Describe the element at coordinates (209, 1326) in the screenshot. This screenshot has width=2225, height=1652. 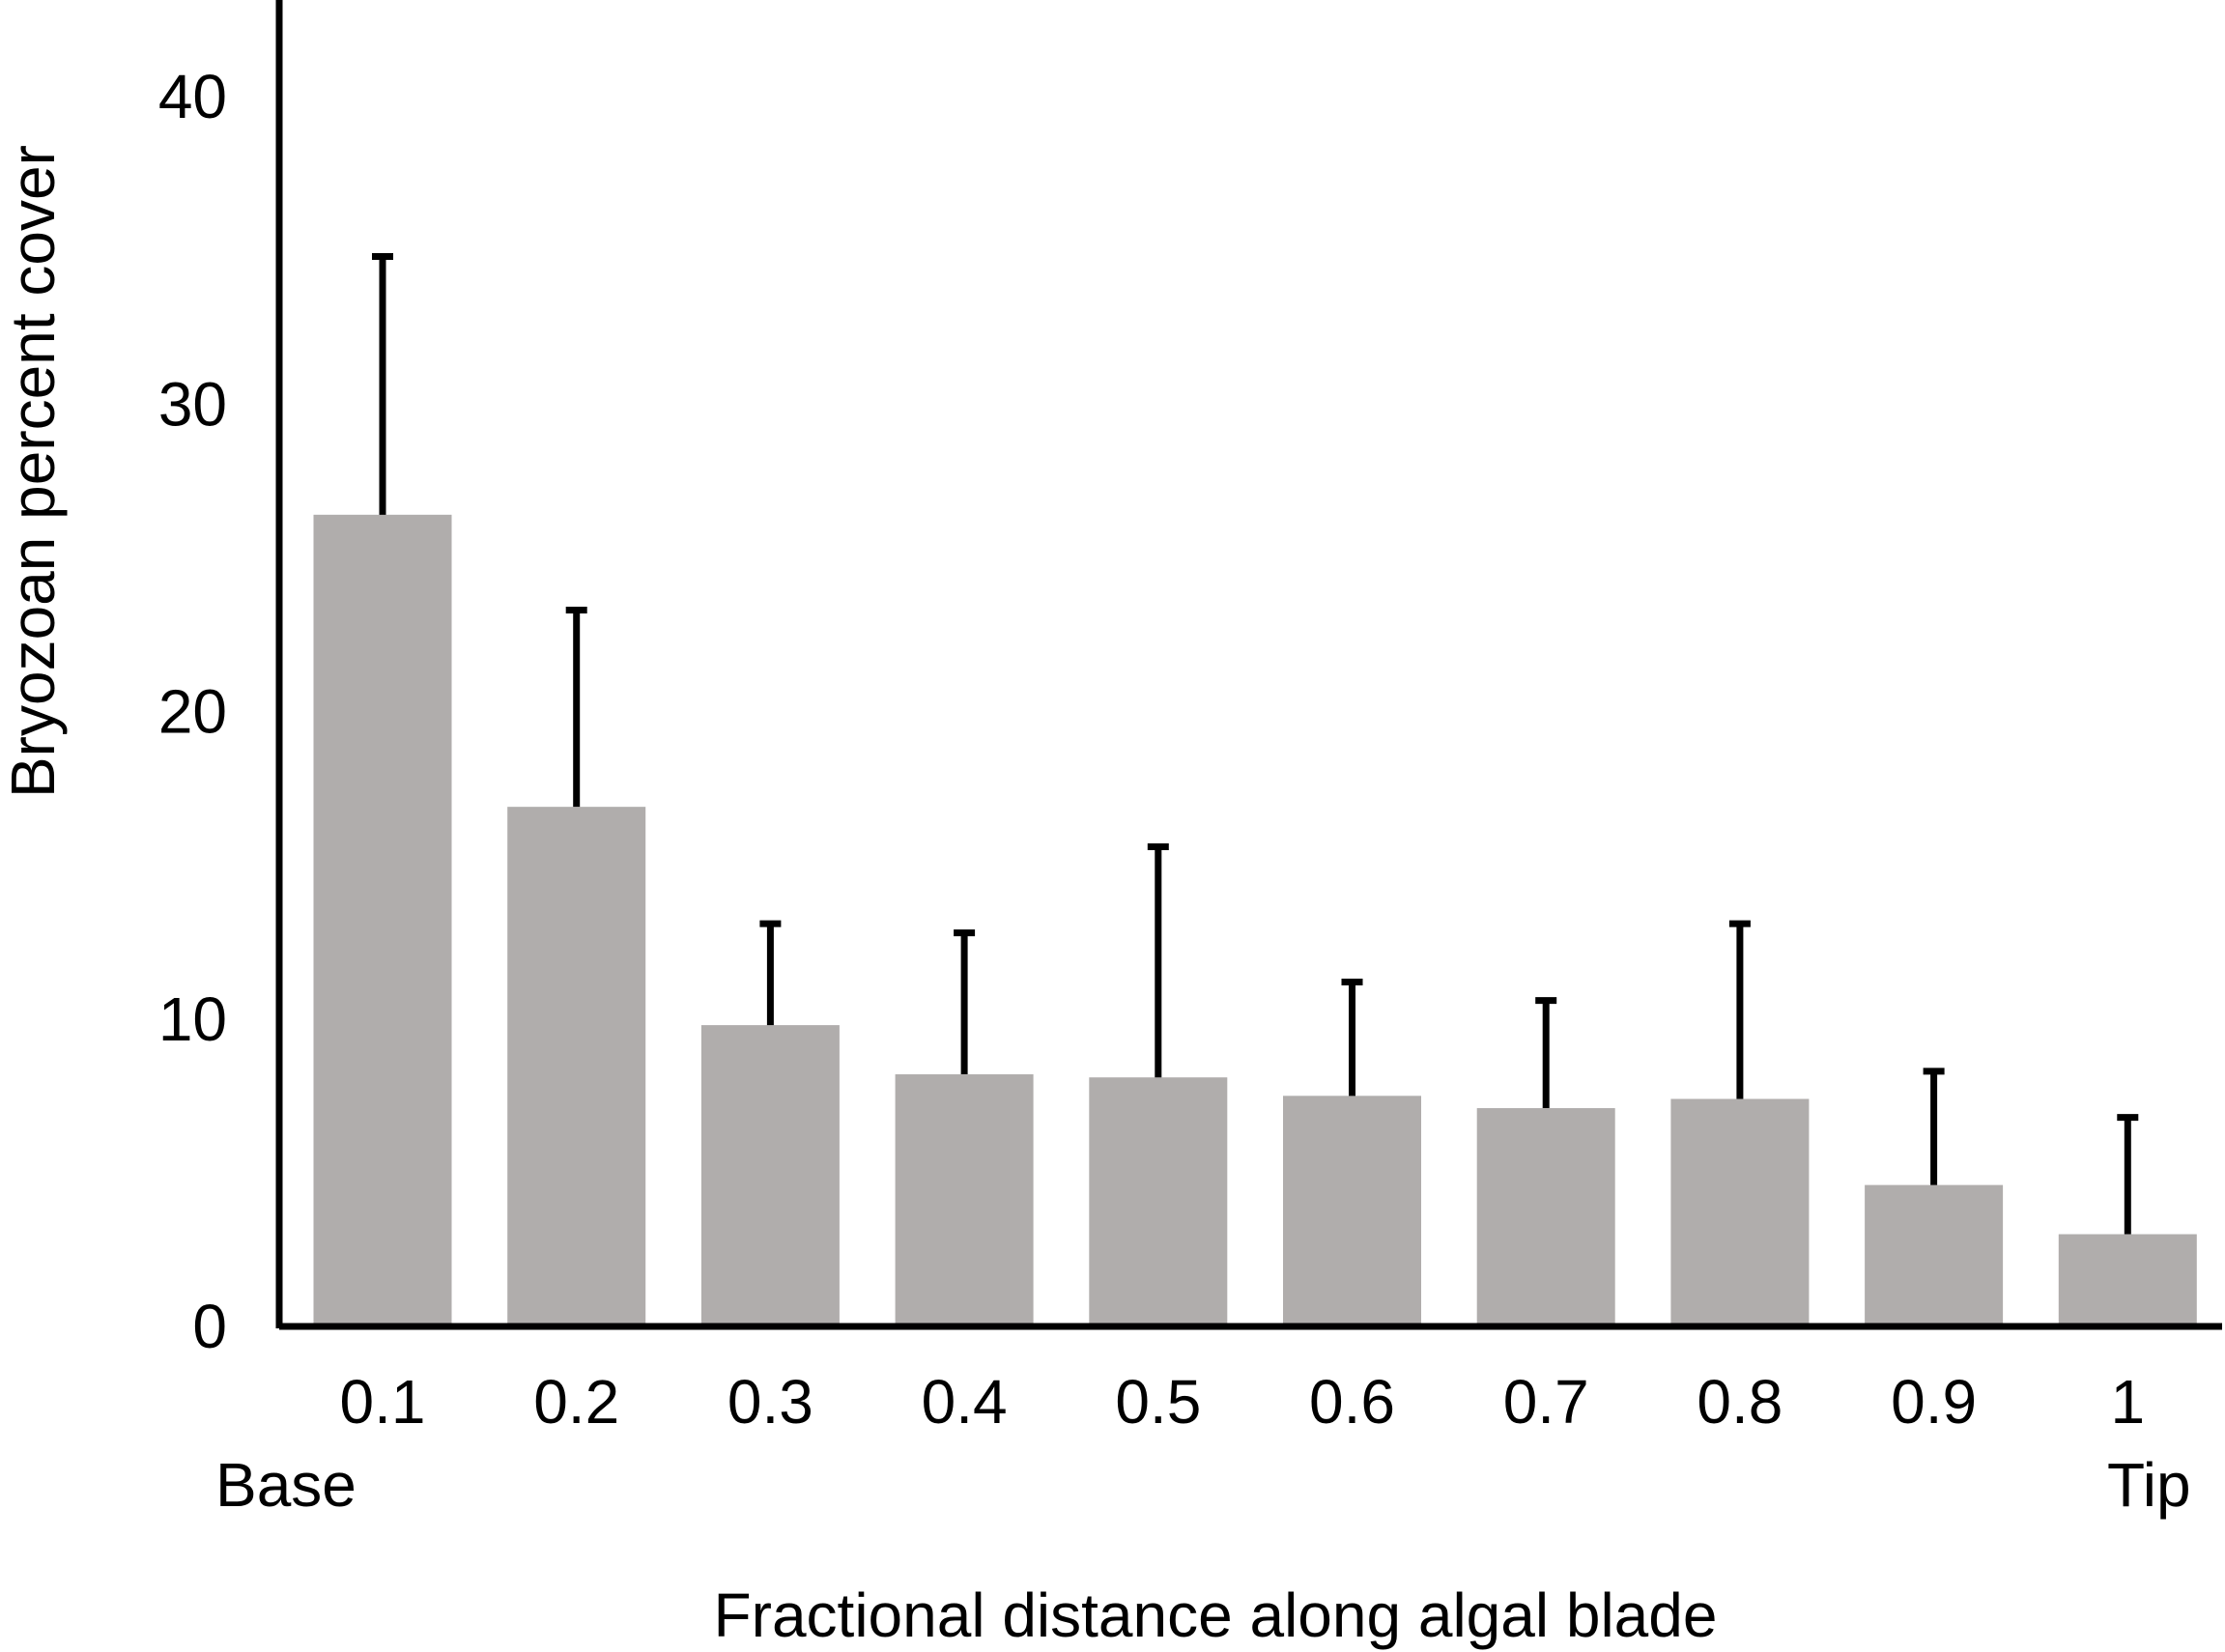
I see `y-tick-label: 0` at that location.